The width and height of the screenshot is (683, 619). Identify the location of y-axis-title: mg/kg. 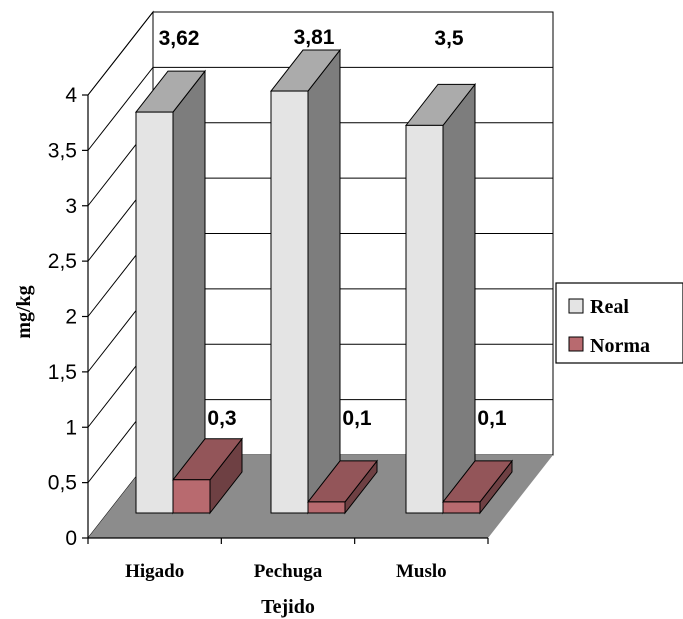
(24, 311).